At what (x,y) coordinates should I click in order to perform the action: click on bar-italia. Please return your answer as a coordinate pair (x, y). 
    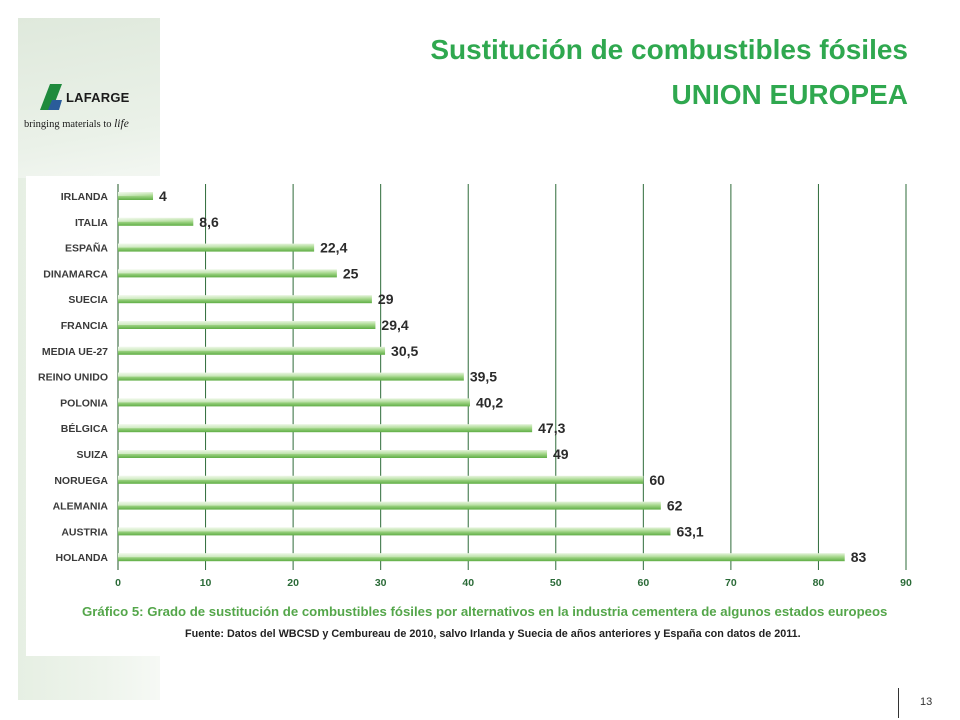
    Looking at the image, I should click on (156, 221).